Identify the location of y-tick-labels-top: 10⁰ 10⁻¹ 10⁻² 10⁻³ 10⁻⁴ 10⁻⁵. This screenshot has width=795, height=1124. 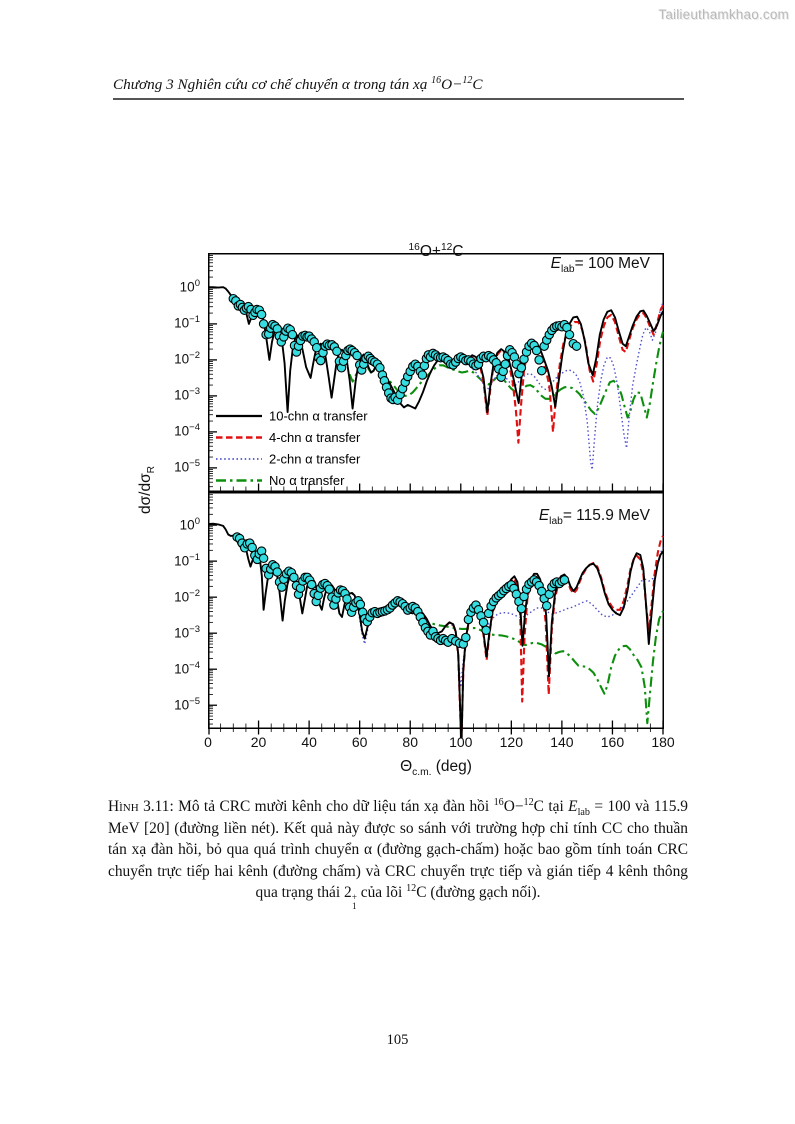
(178, 372).